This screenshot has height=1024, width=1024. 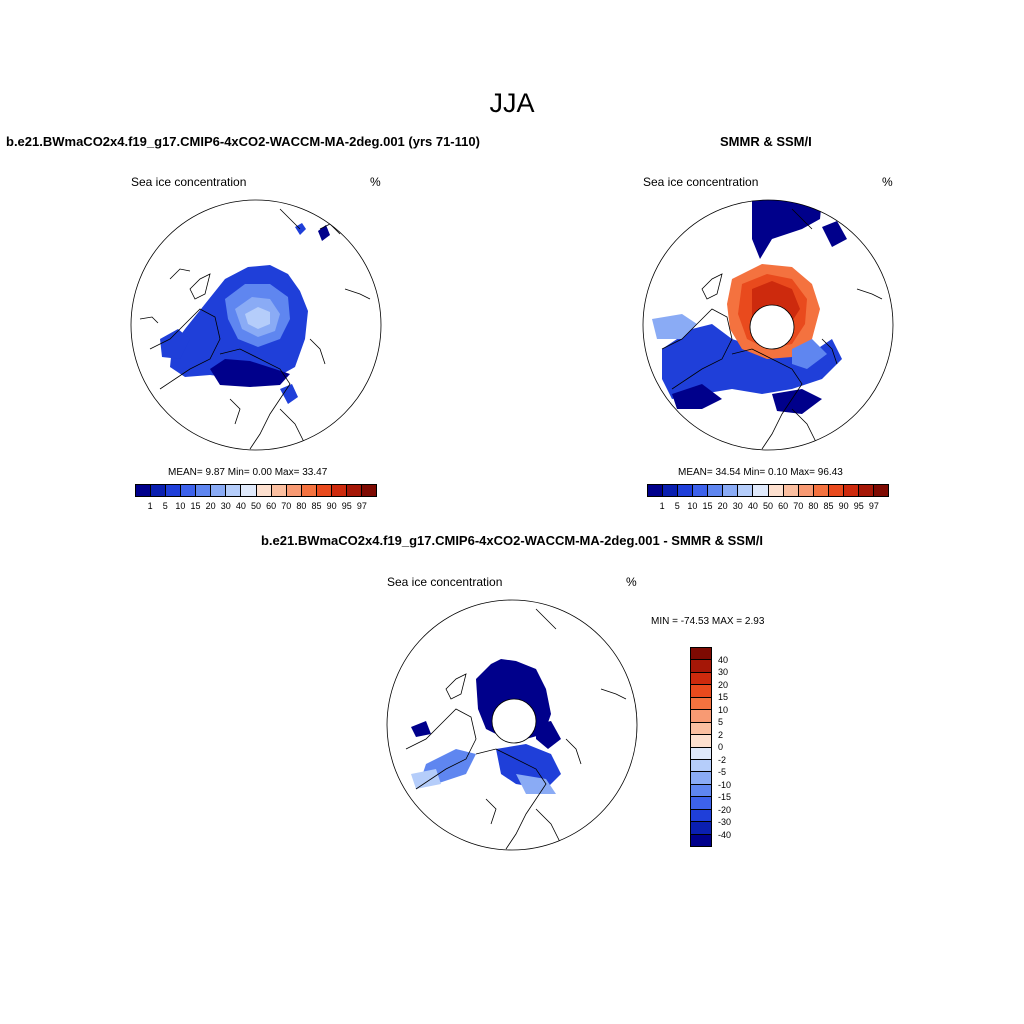 I want to click on obs-coastlines, so click(x=772, y=329).